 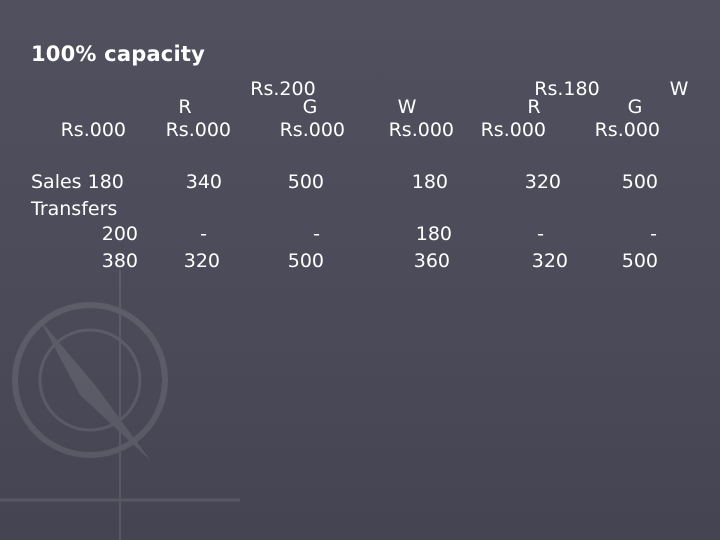 I want to click on row-200-c4: 180, so click(x=433, y=234).